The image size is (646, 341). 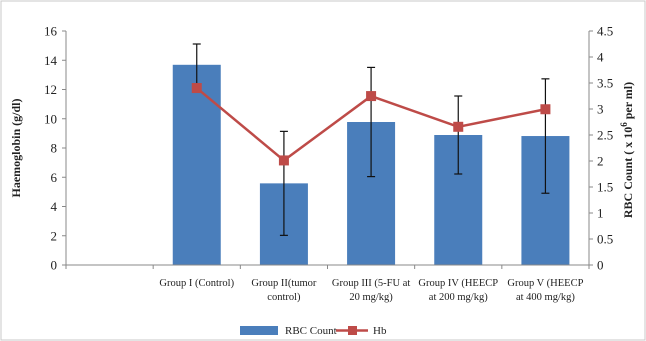 I want to click on y-tick-label-left: 12, so click(x=50, y=89).